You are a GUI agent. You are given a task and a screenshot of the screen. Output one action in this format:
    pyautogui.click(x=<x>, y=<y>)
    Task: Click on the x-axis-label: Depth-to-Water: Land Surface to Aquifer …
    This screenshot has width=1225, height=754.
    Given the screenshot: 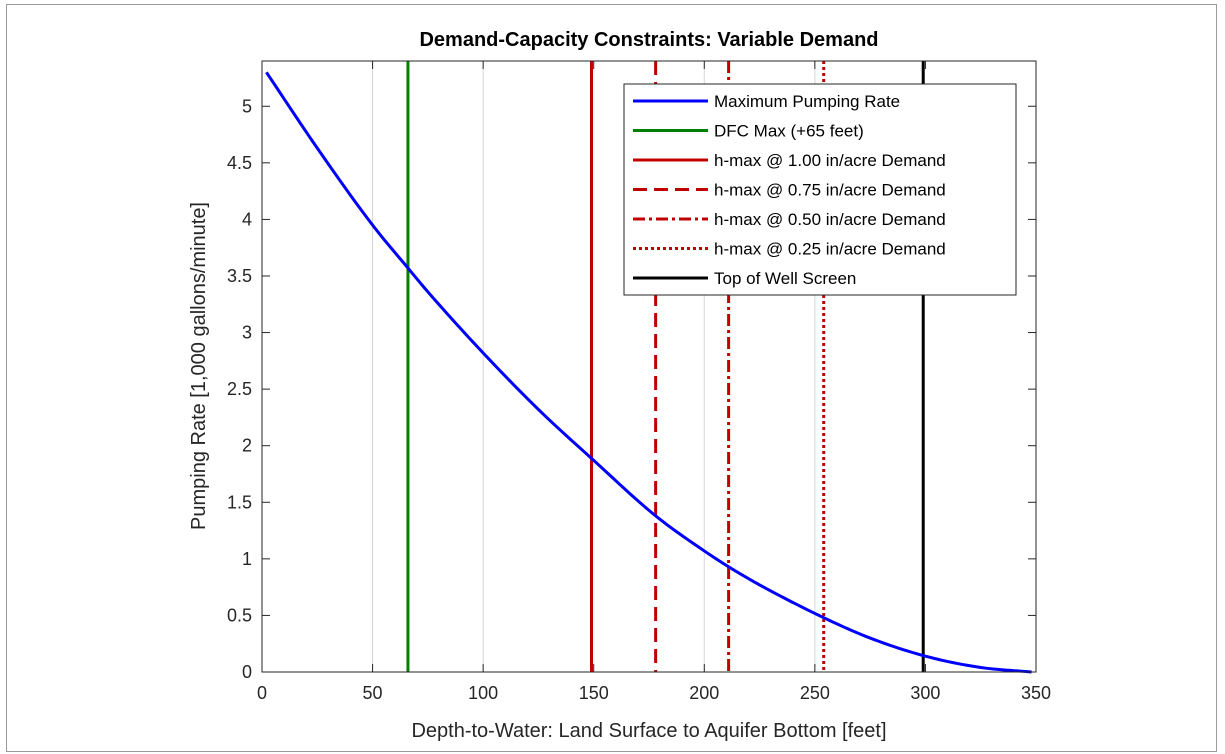 What is the action you would take?
    pyautogui.click(x=648, y=731)
    